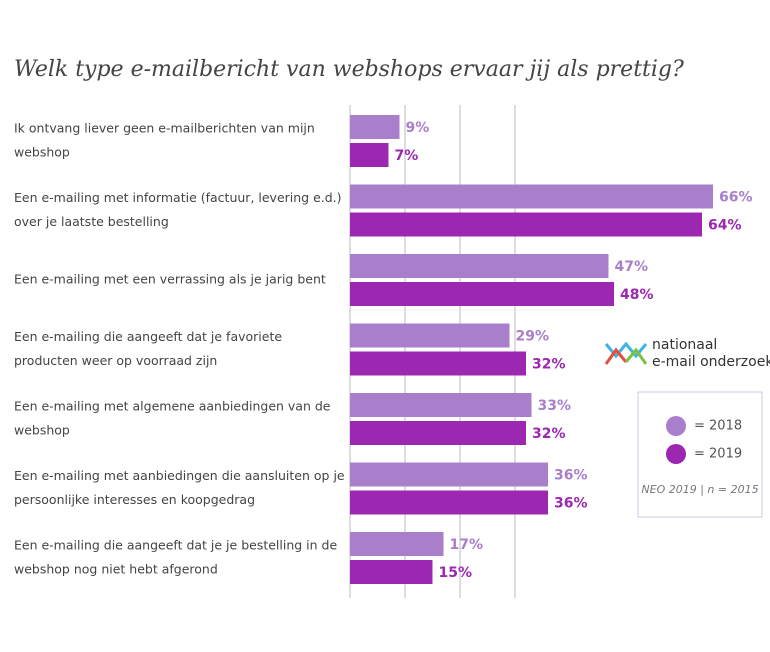 The width and height of the screenshot is (770, 652). Describe the element at coordinates (418, 128) in the screenshot. I see `value-label: 9%` at that location.